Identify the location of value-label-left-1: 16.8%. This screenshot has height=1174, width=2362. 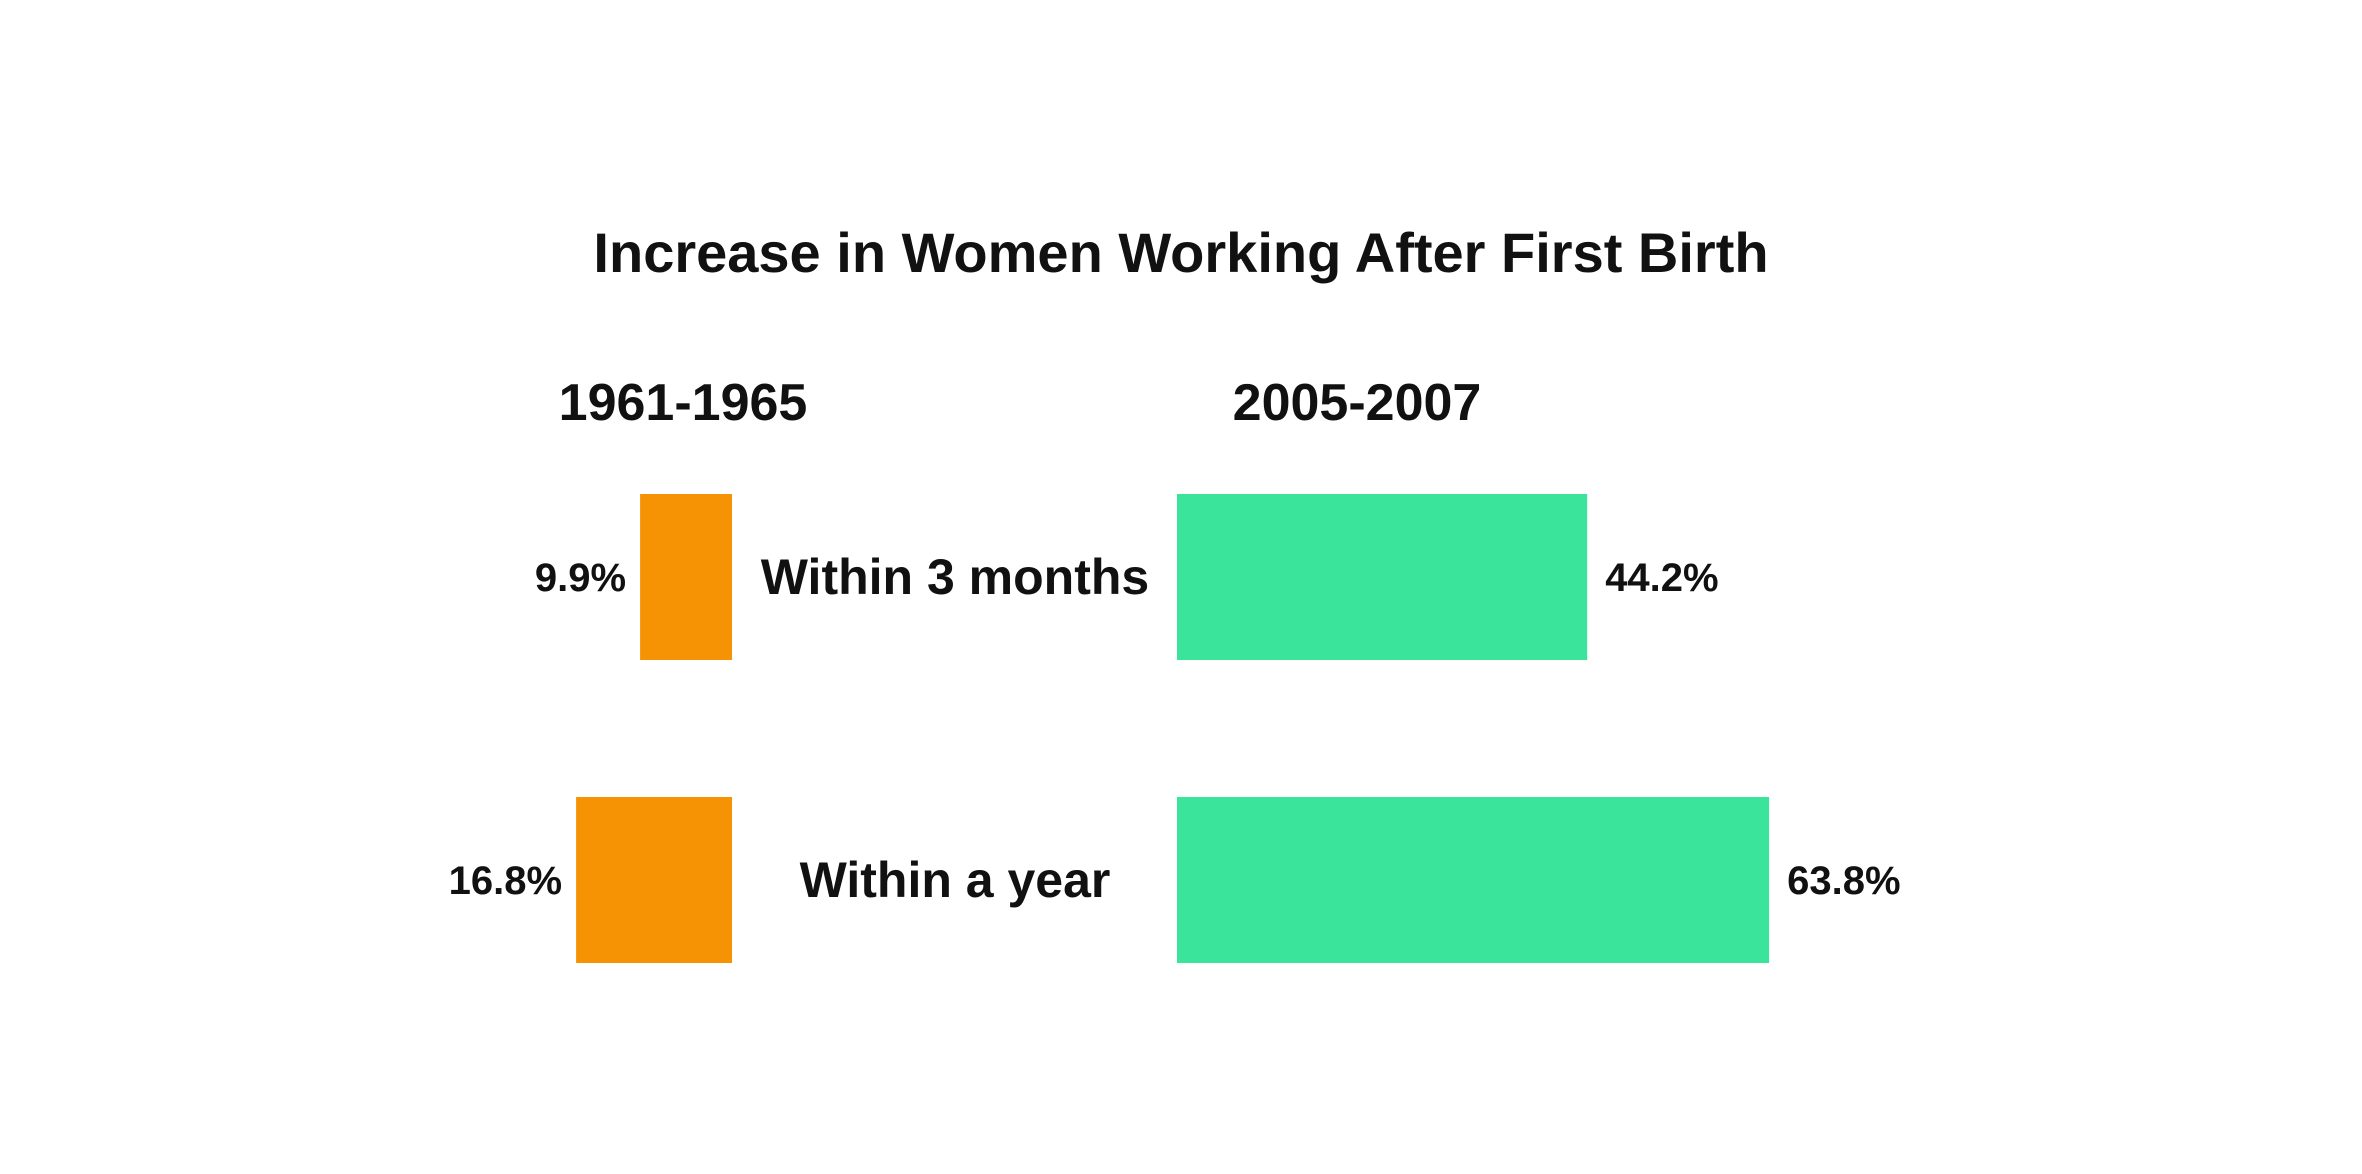
(505, 881).